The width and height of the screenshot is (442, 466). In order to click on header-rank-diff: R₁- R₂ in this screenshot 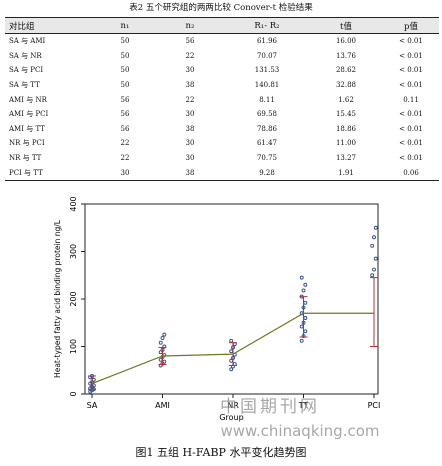, I will do `click(267, 25)`.